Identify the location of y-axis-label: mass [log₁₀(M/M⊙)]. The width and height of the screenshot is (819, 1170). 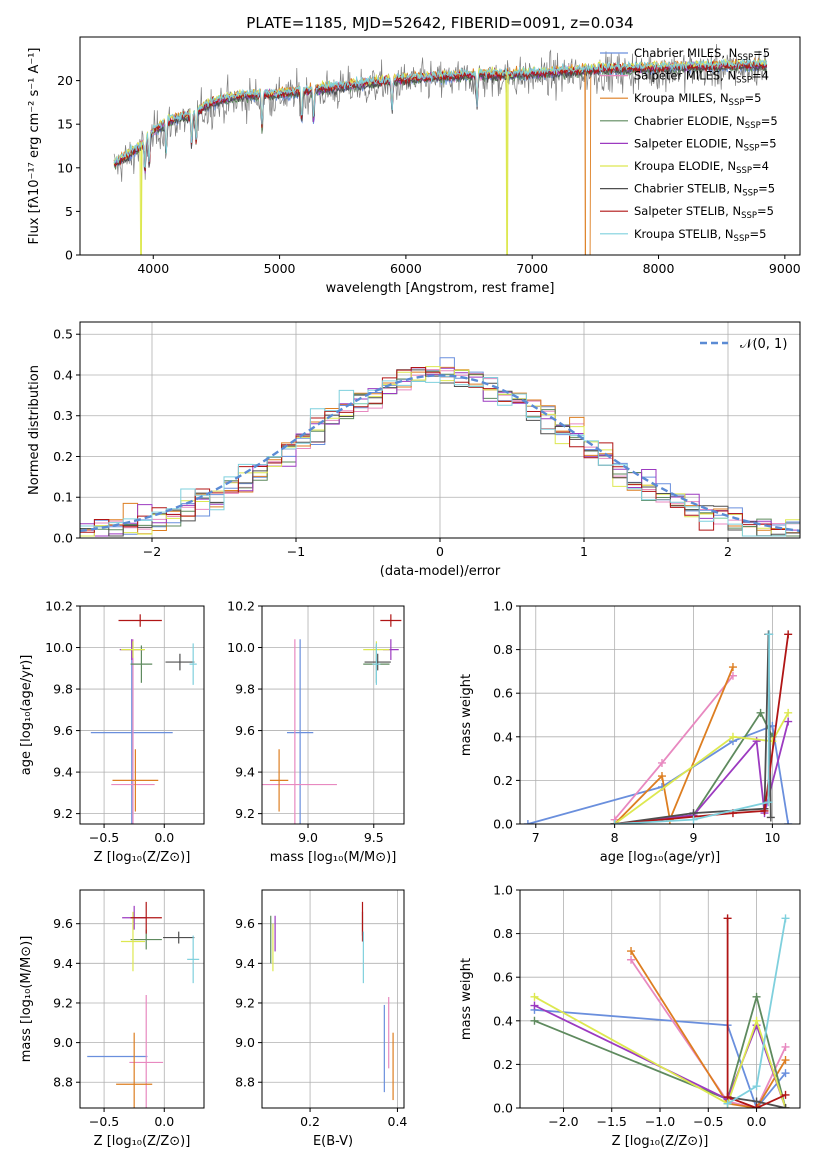
(26, 999).